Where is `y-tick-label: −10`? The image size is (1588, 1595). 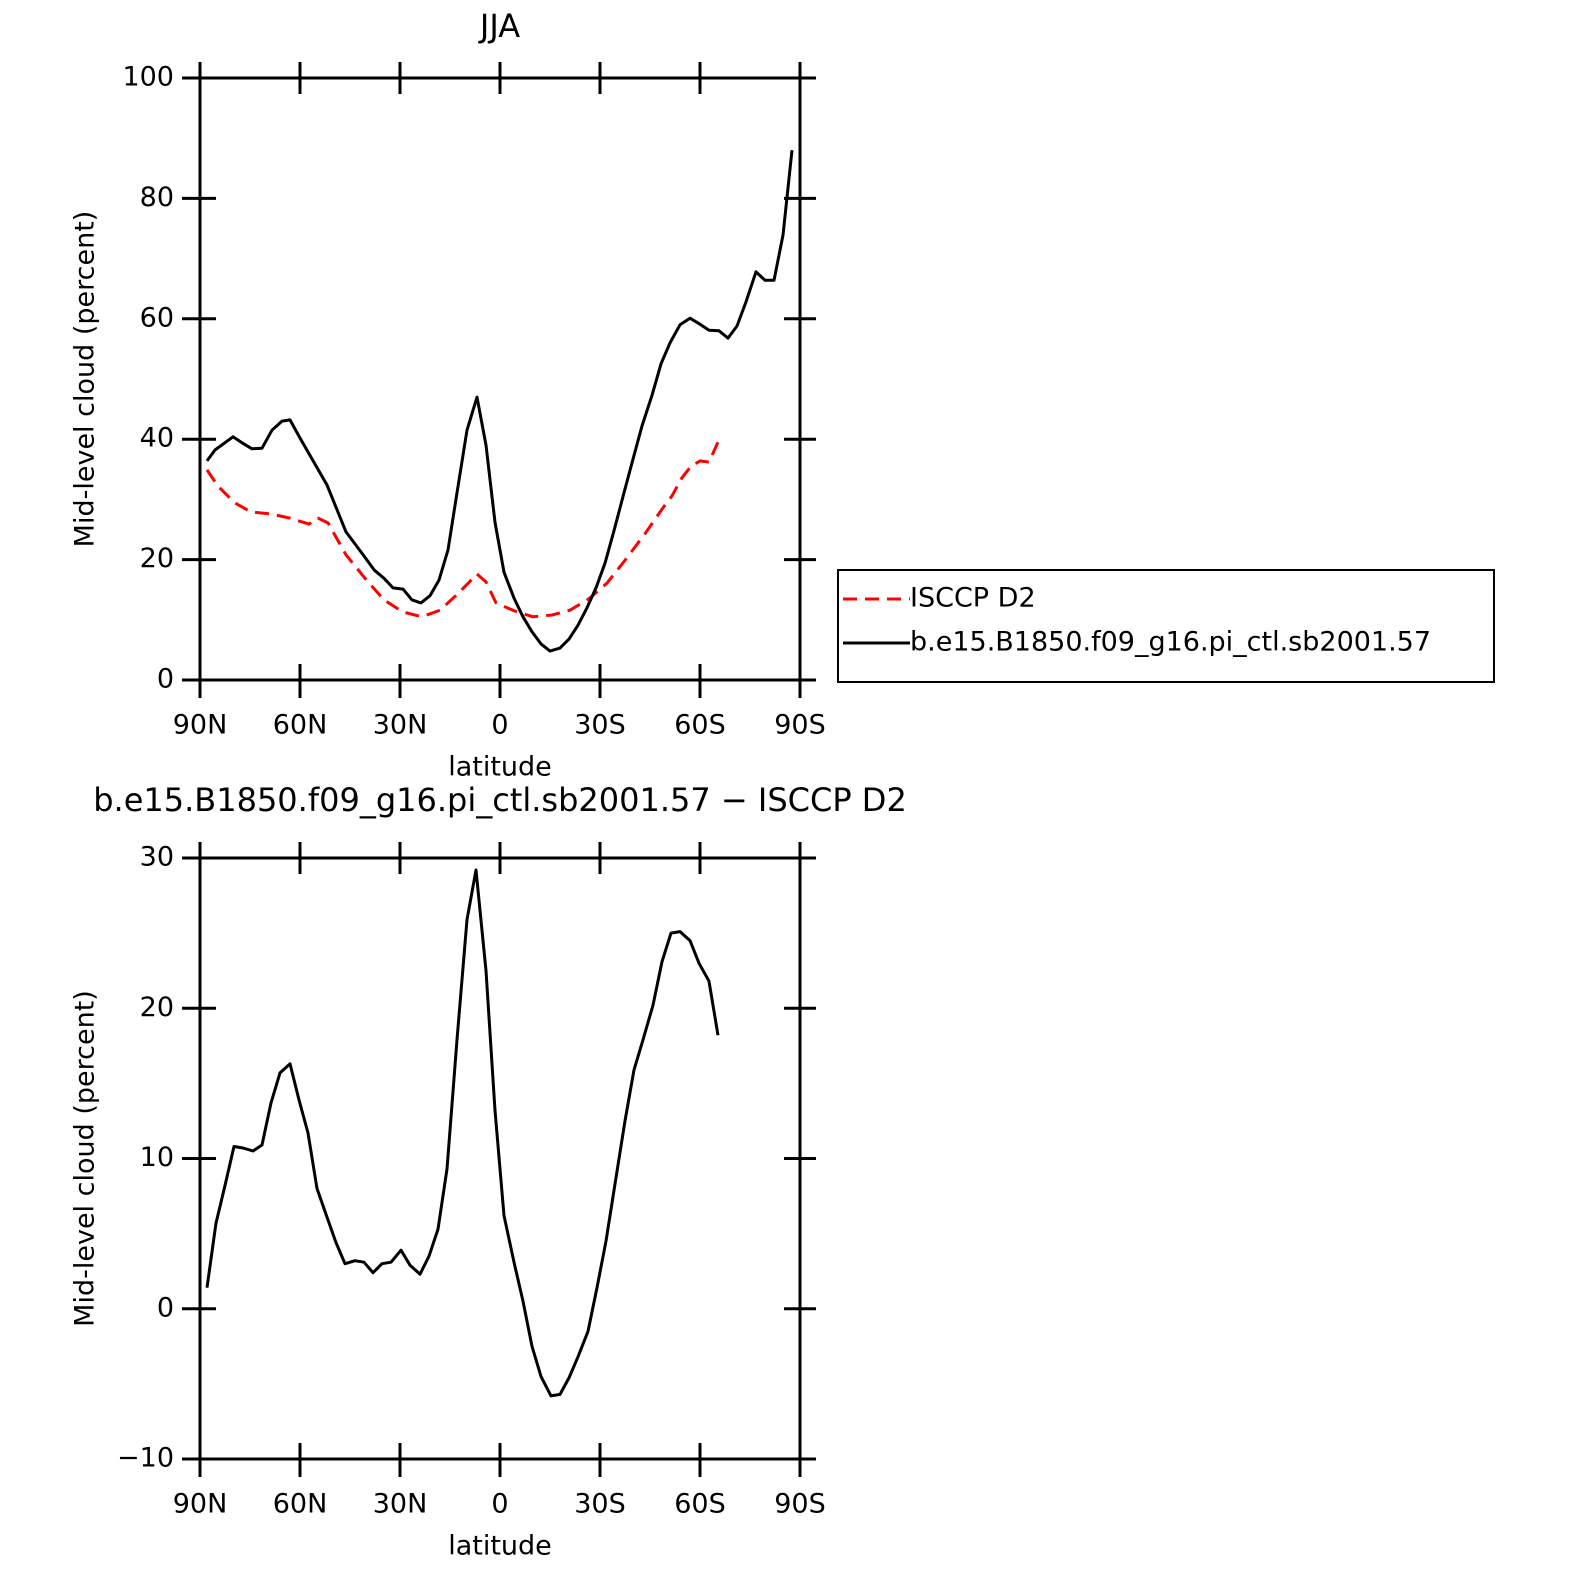
y-tick-label: −10 is located at coordinates (145, 1458).